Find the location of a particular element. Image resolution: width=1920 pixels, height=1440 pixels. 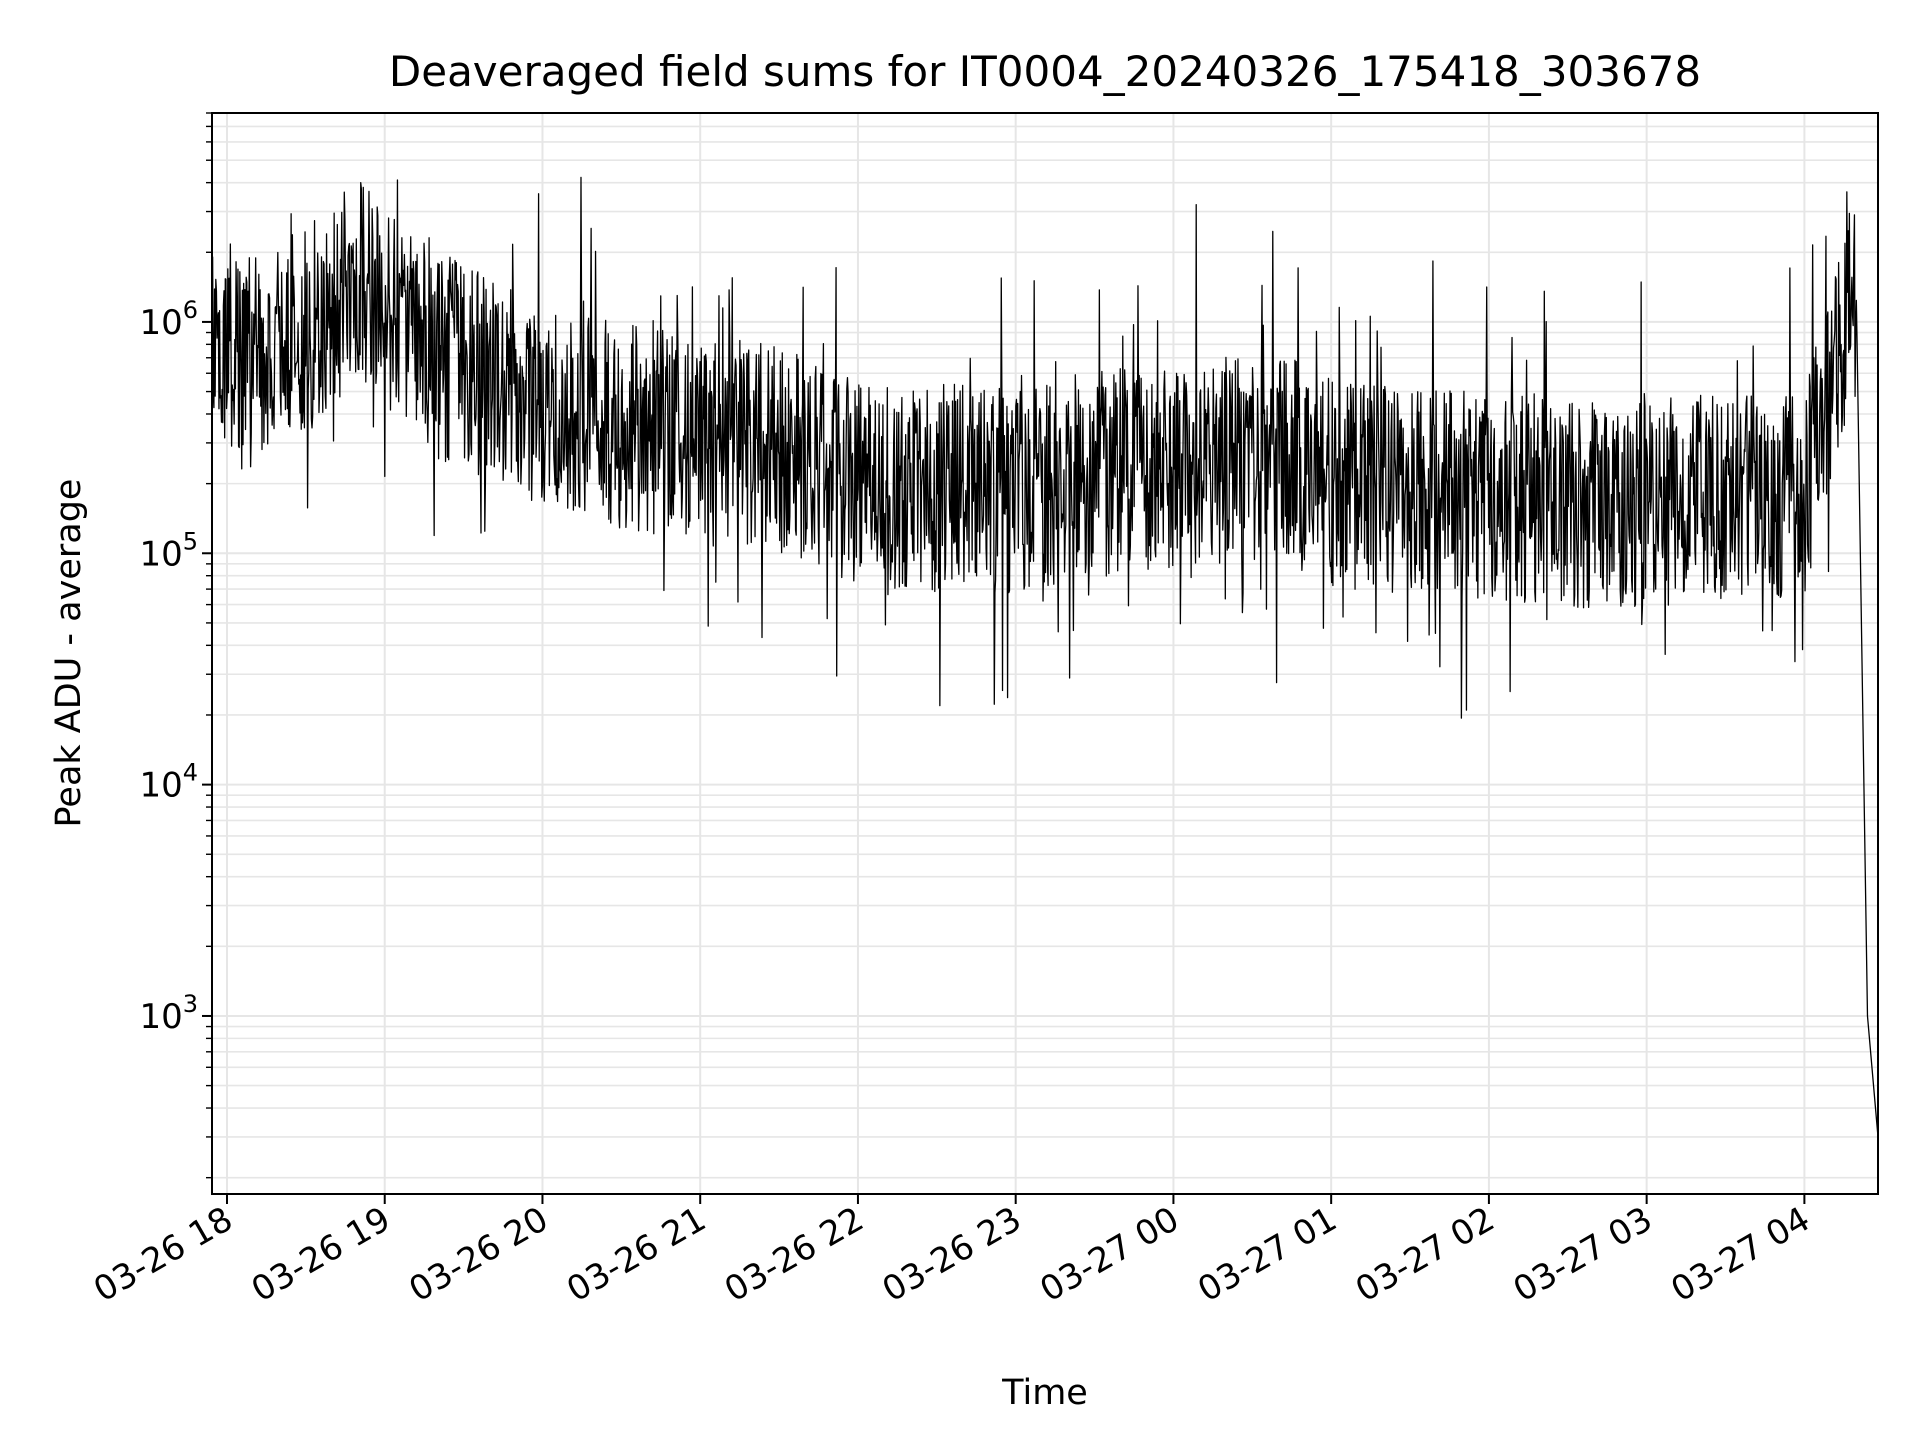

x-tick-label: 03-27 01 is located at coordinates (1267, 1254).